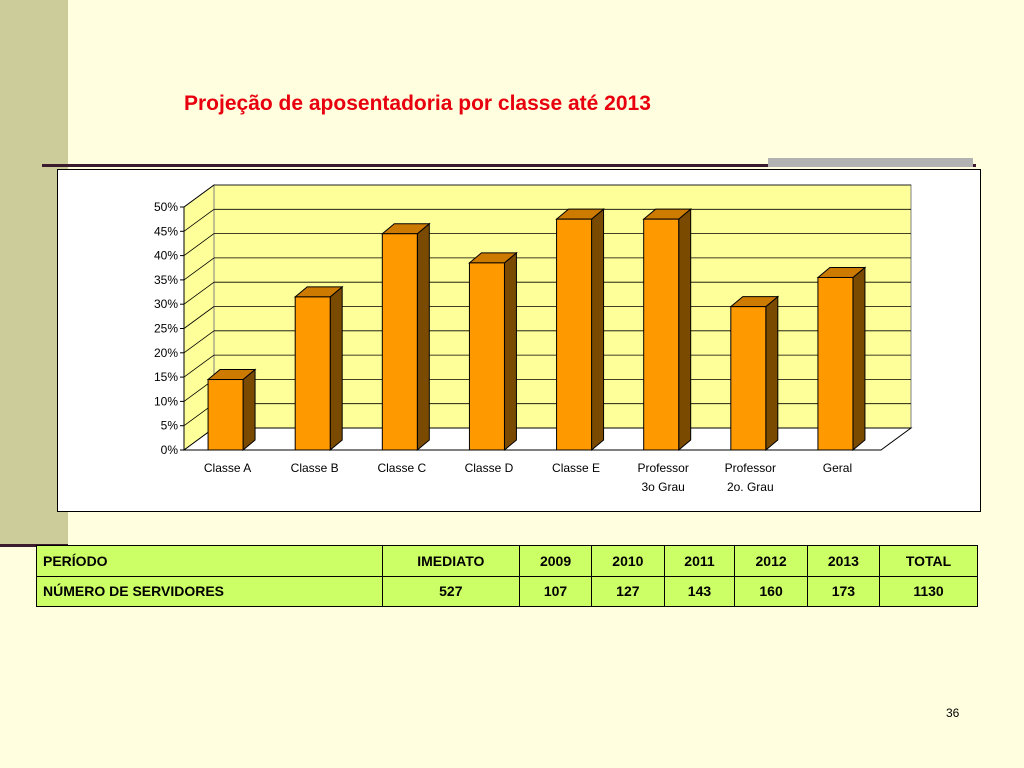 Image resolution: width=1024 pixels, height=768 pixels. Describe the element at coordinates (509, 165) in the screenshot. I see `top-divider-line` at that location.